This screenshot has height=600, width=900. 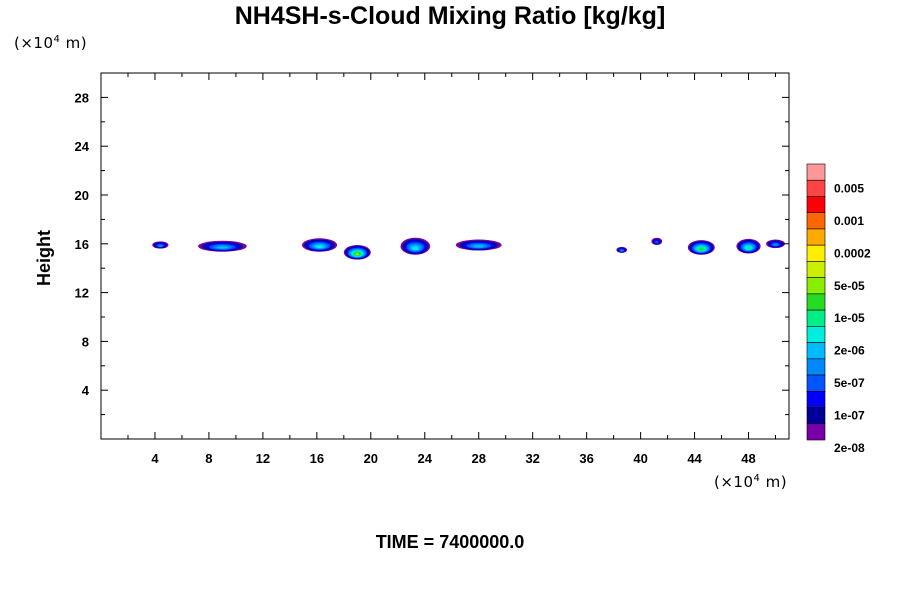 I want to click on x-tick-label: 4, so click(x=155, y=458).